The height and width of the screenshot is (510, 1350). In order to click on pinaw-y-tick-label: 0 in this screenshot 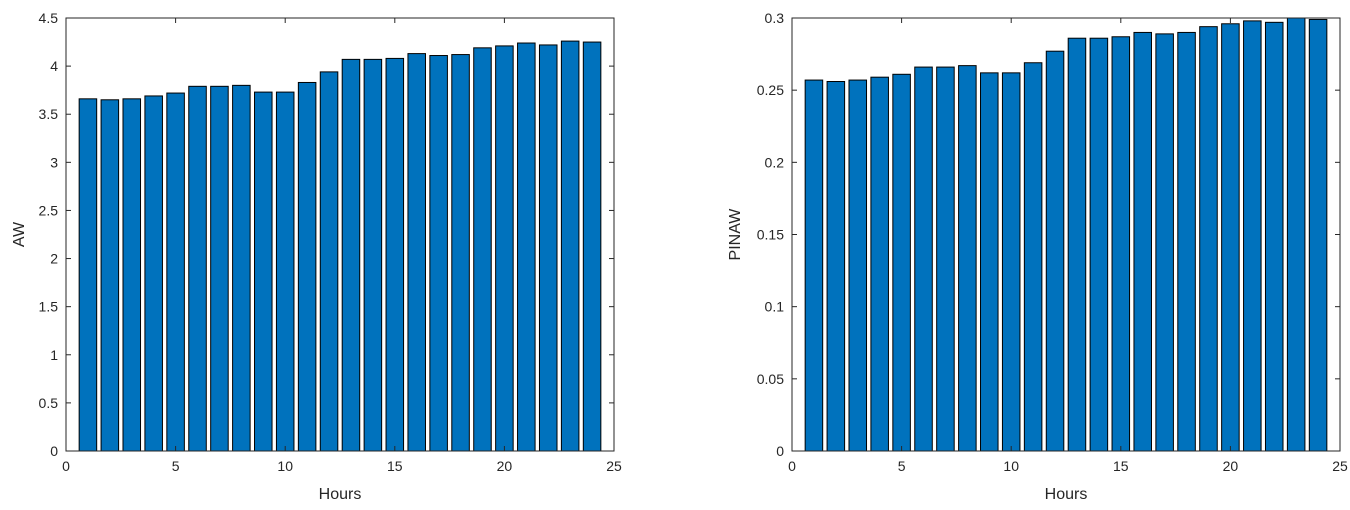, I will do `click(780, 451)`.